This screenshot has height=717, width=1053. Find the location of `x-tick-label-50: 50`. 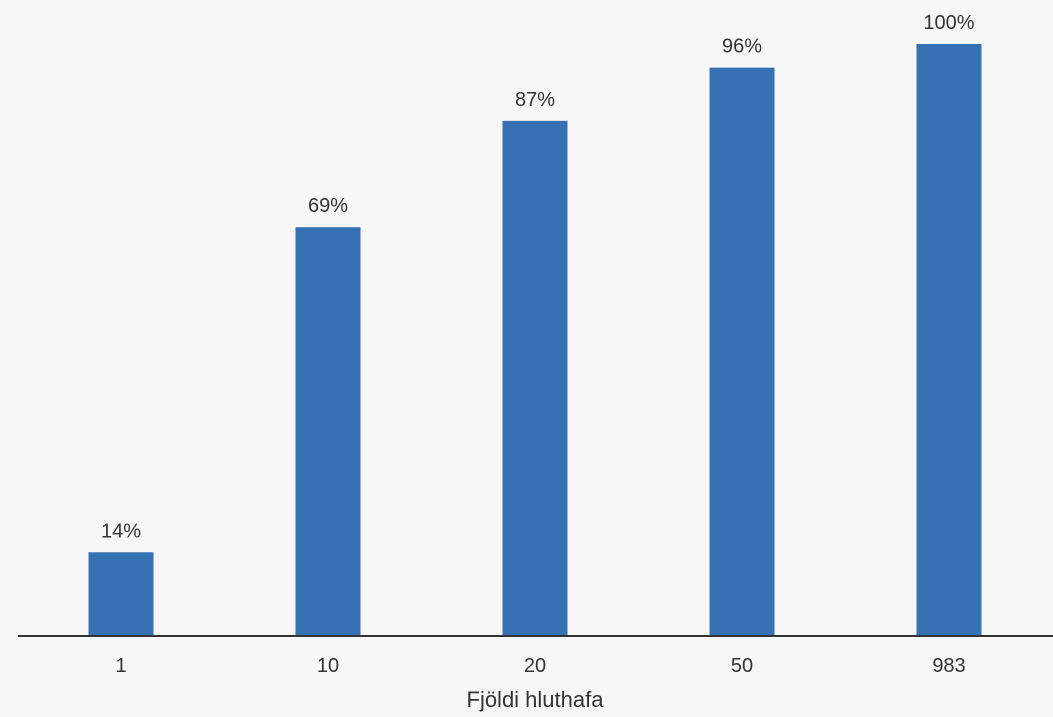

x-tick-label-50: 50 is located at coordinates (742, 666).